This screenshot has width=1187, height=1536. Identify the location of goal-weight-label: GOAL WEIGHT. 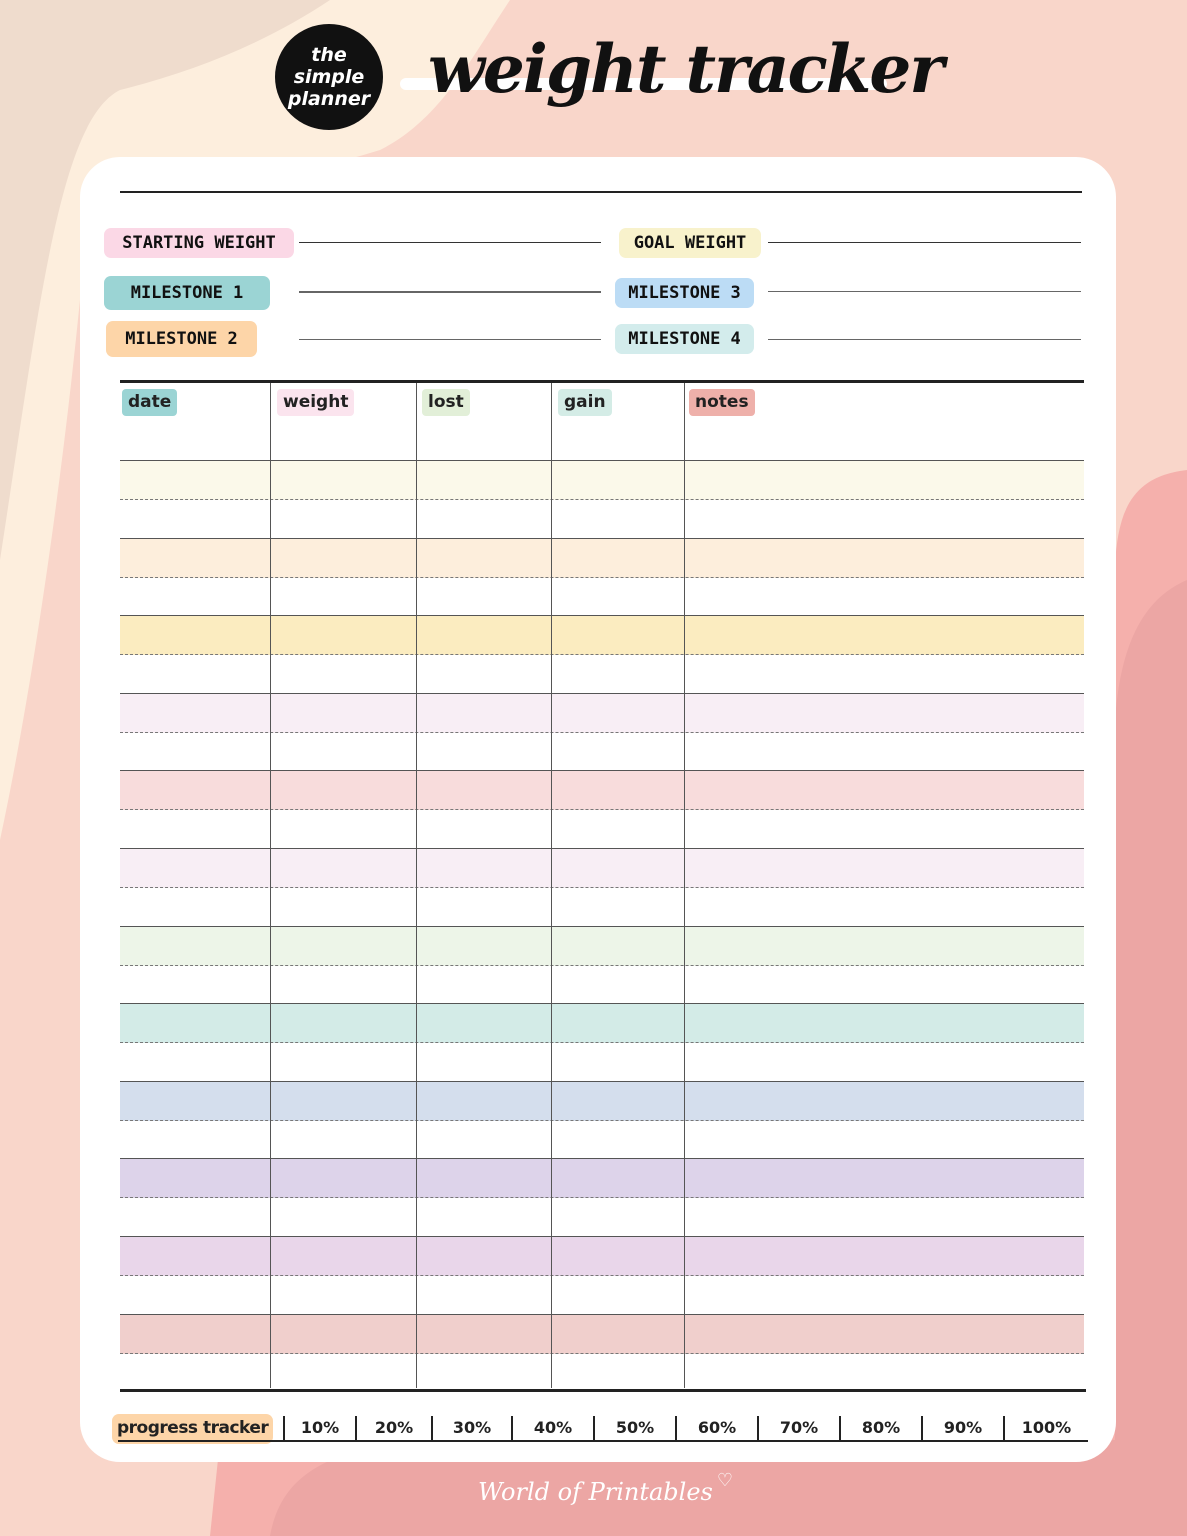
(690, 243).